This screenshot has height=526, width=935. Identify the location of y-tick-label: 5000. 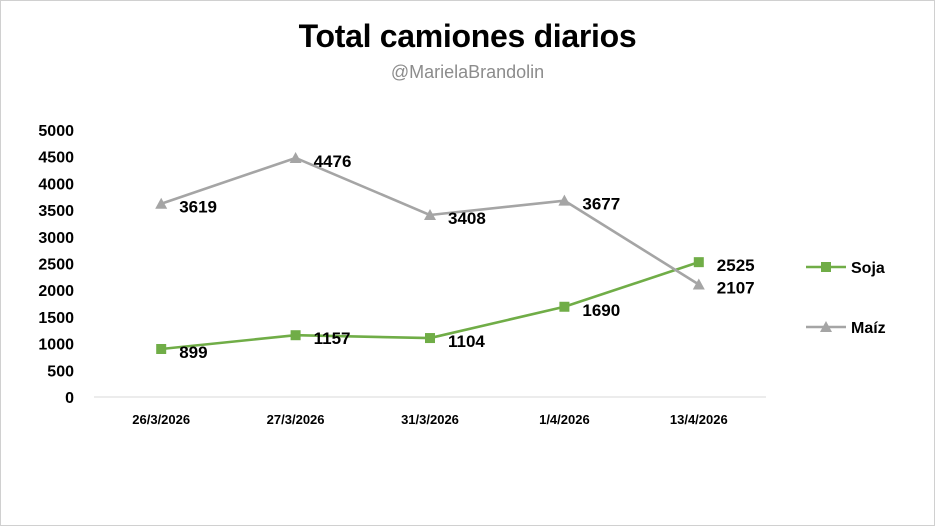
(56, 131).